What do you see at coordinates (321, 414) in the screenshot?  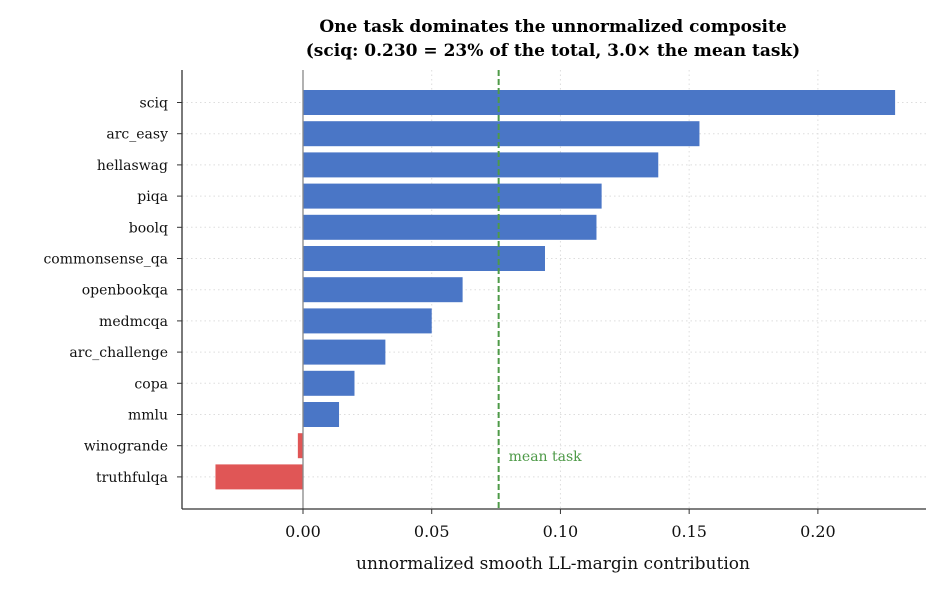 I see `bar-mmlu` at bounding box center [321, 414].